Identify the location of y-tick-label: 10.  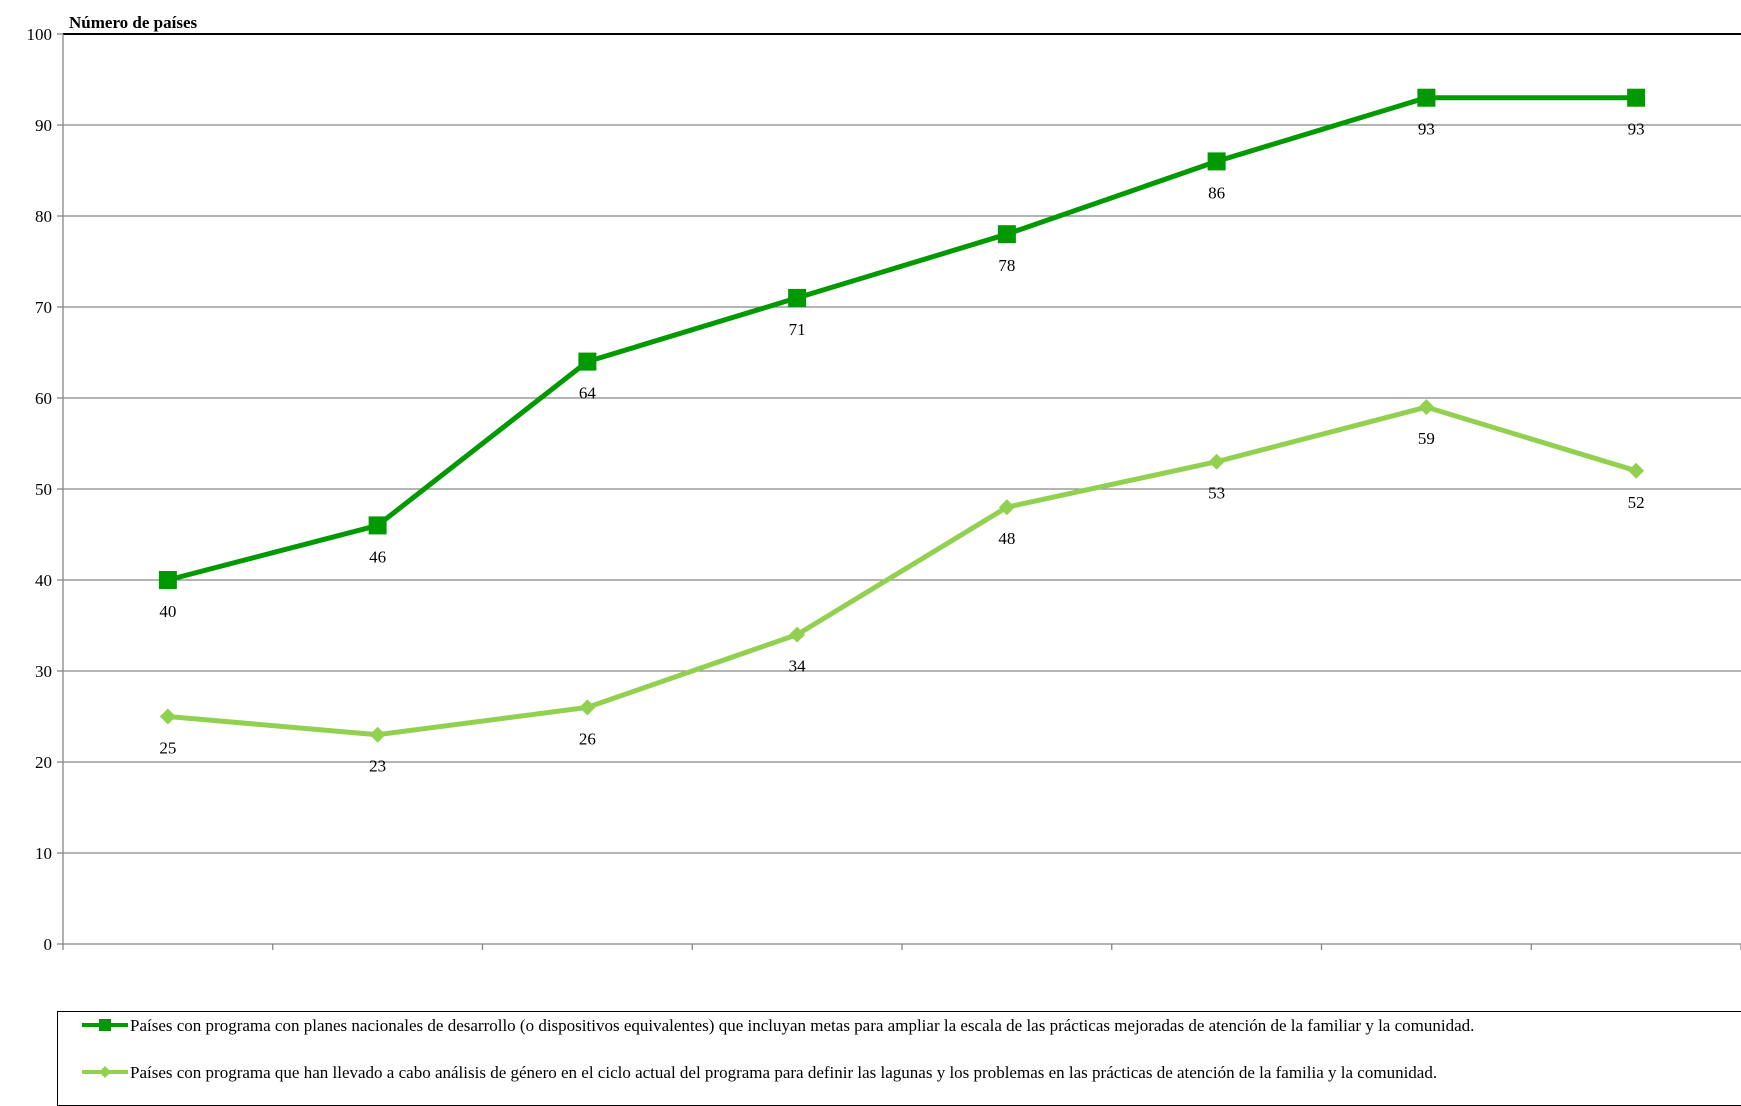
(43, 853).